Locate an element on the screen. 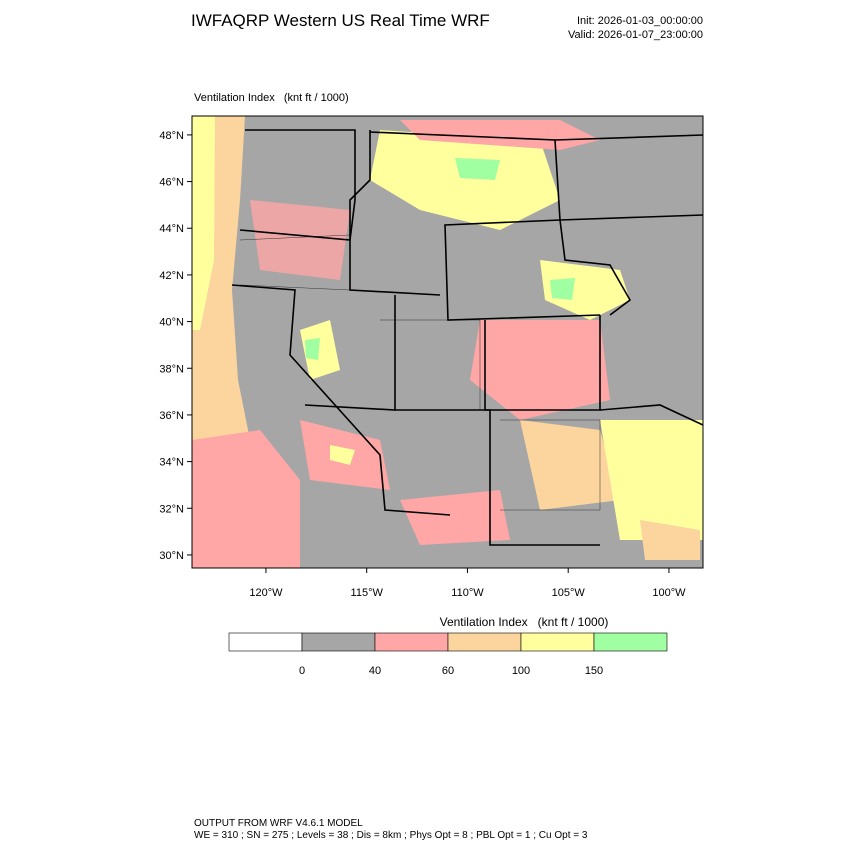 This screenshot has width=850, height=850. title: IWFAQRP Western US Real Time WRF is located at coordinates (340, 20).